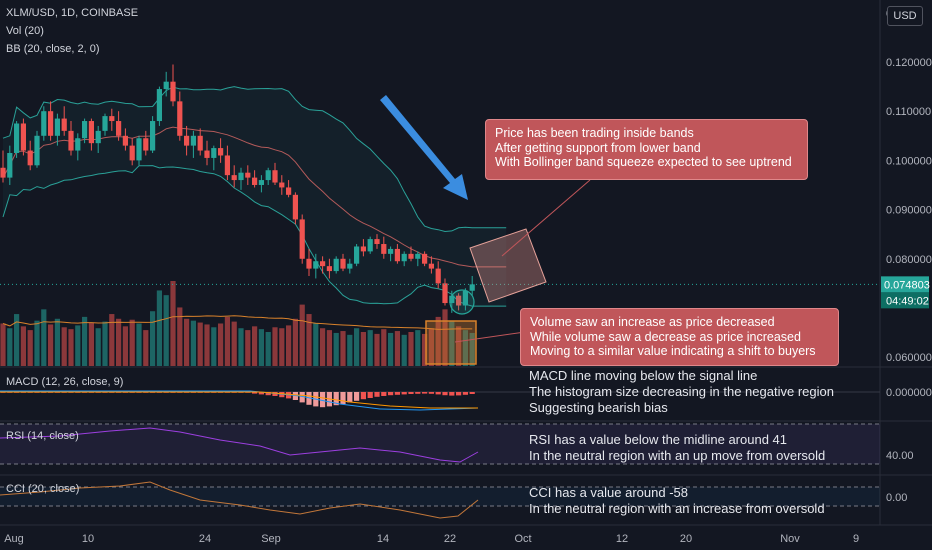  I want to click on y-tick-label: 0.100000, so click(909, 161).